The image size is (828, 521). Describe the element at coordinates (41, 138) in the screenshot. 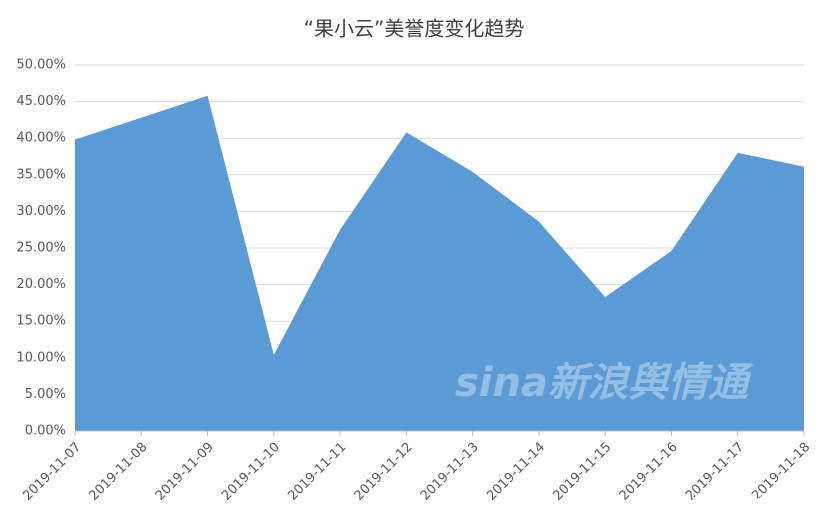

I see `y-tick-label: 40.00%` at that location.